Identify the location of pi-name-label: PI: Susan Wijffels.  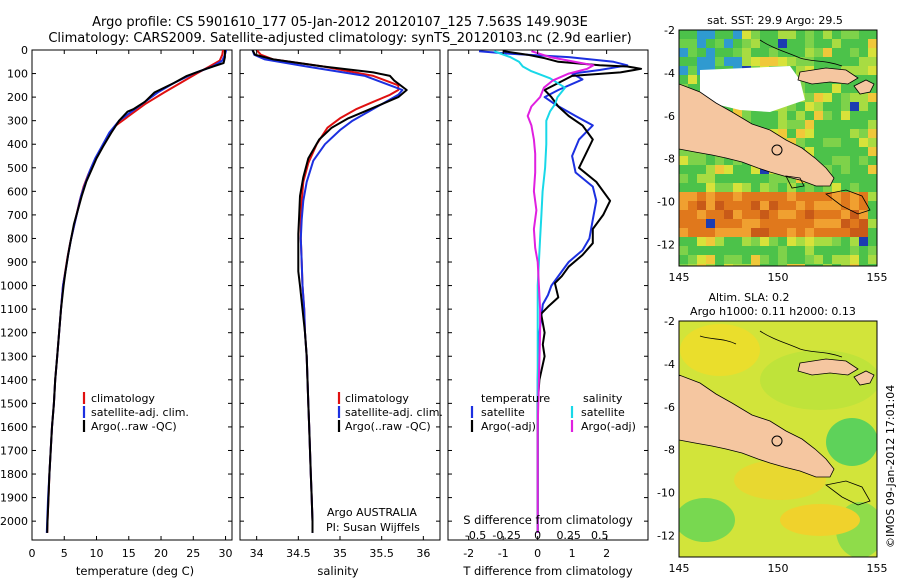
(373, 527).